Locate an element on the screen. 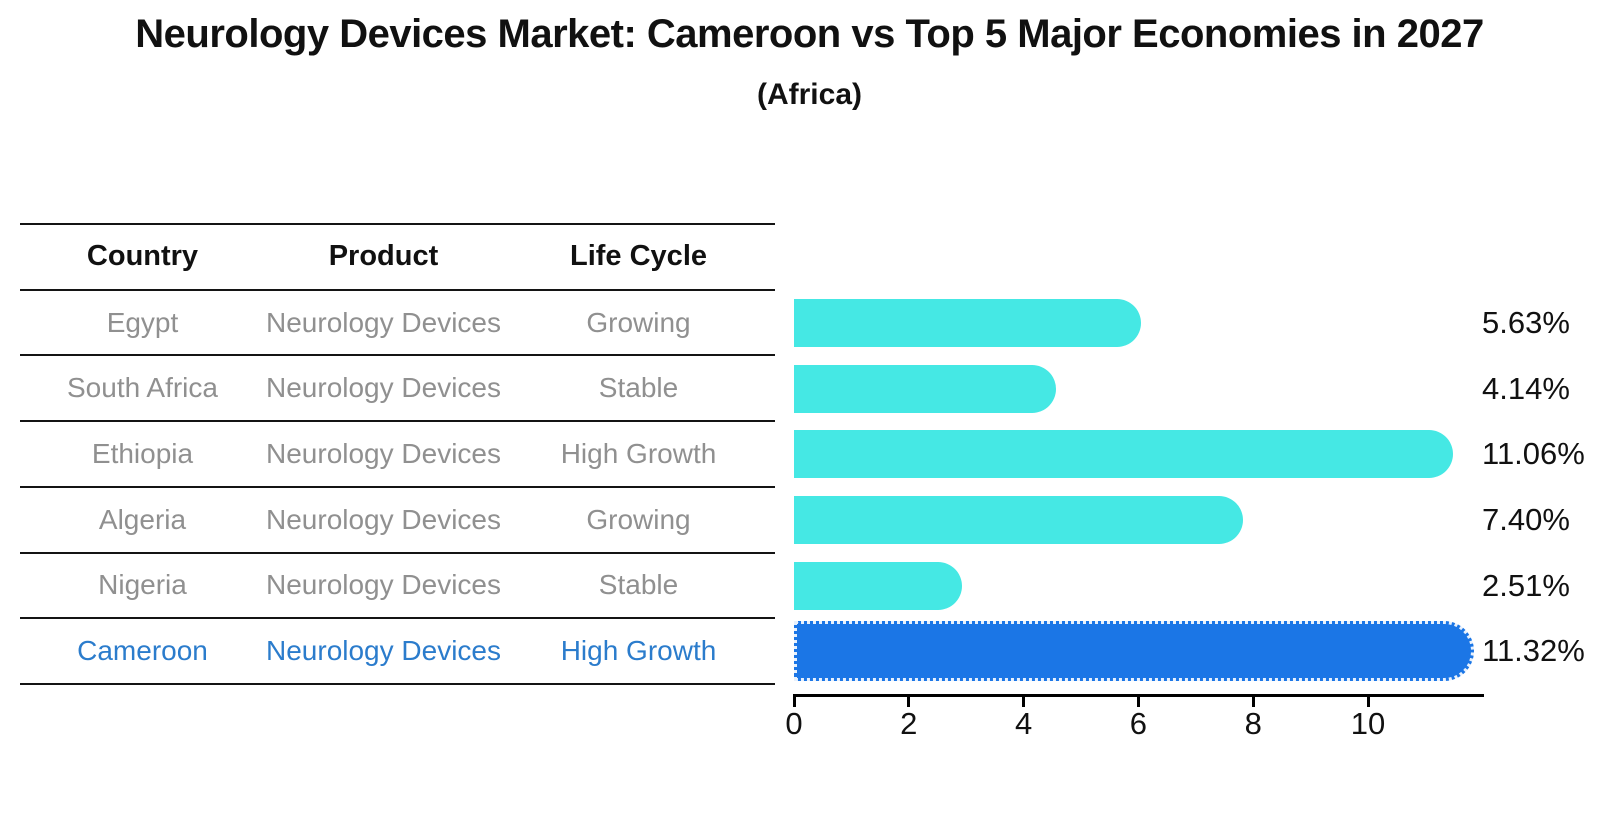  page-subtitle: (Africa) is located at coordinates (809, 94).